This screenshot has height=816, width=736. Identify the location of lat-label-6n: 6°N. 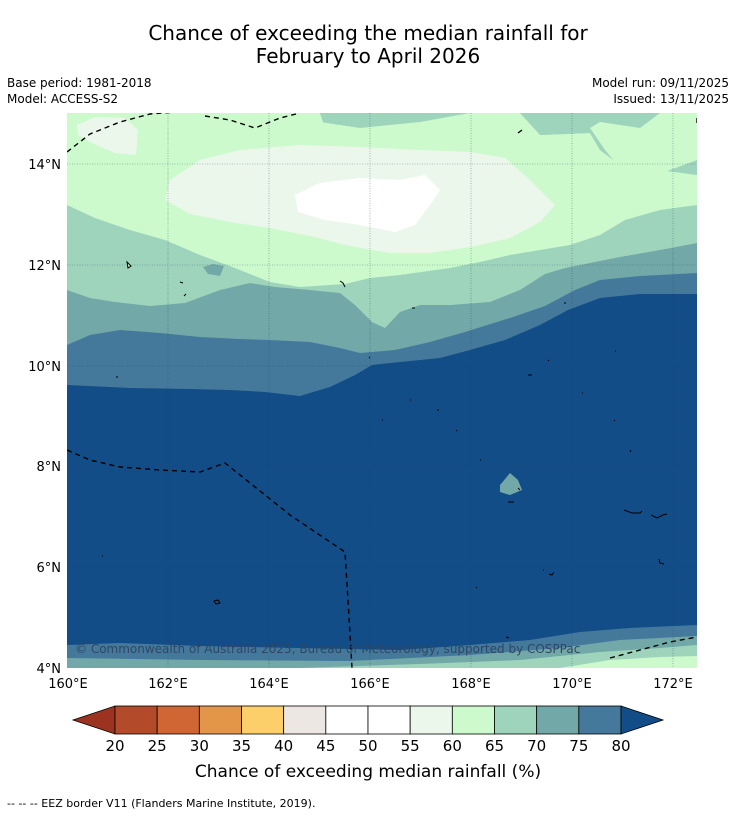
(49, 568).